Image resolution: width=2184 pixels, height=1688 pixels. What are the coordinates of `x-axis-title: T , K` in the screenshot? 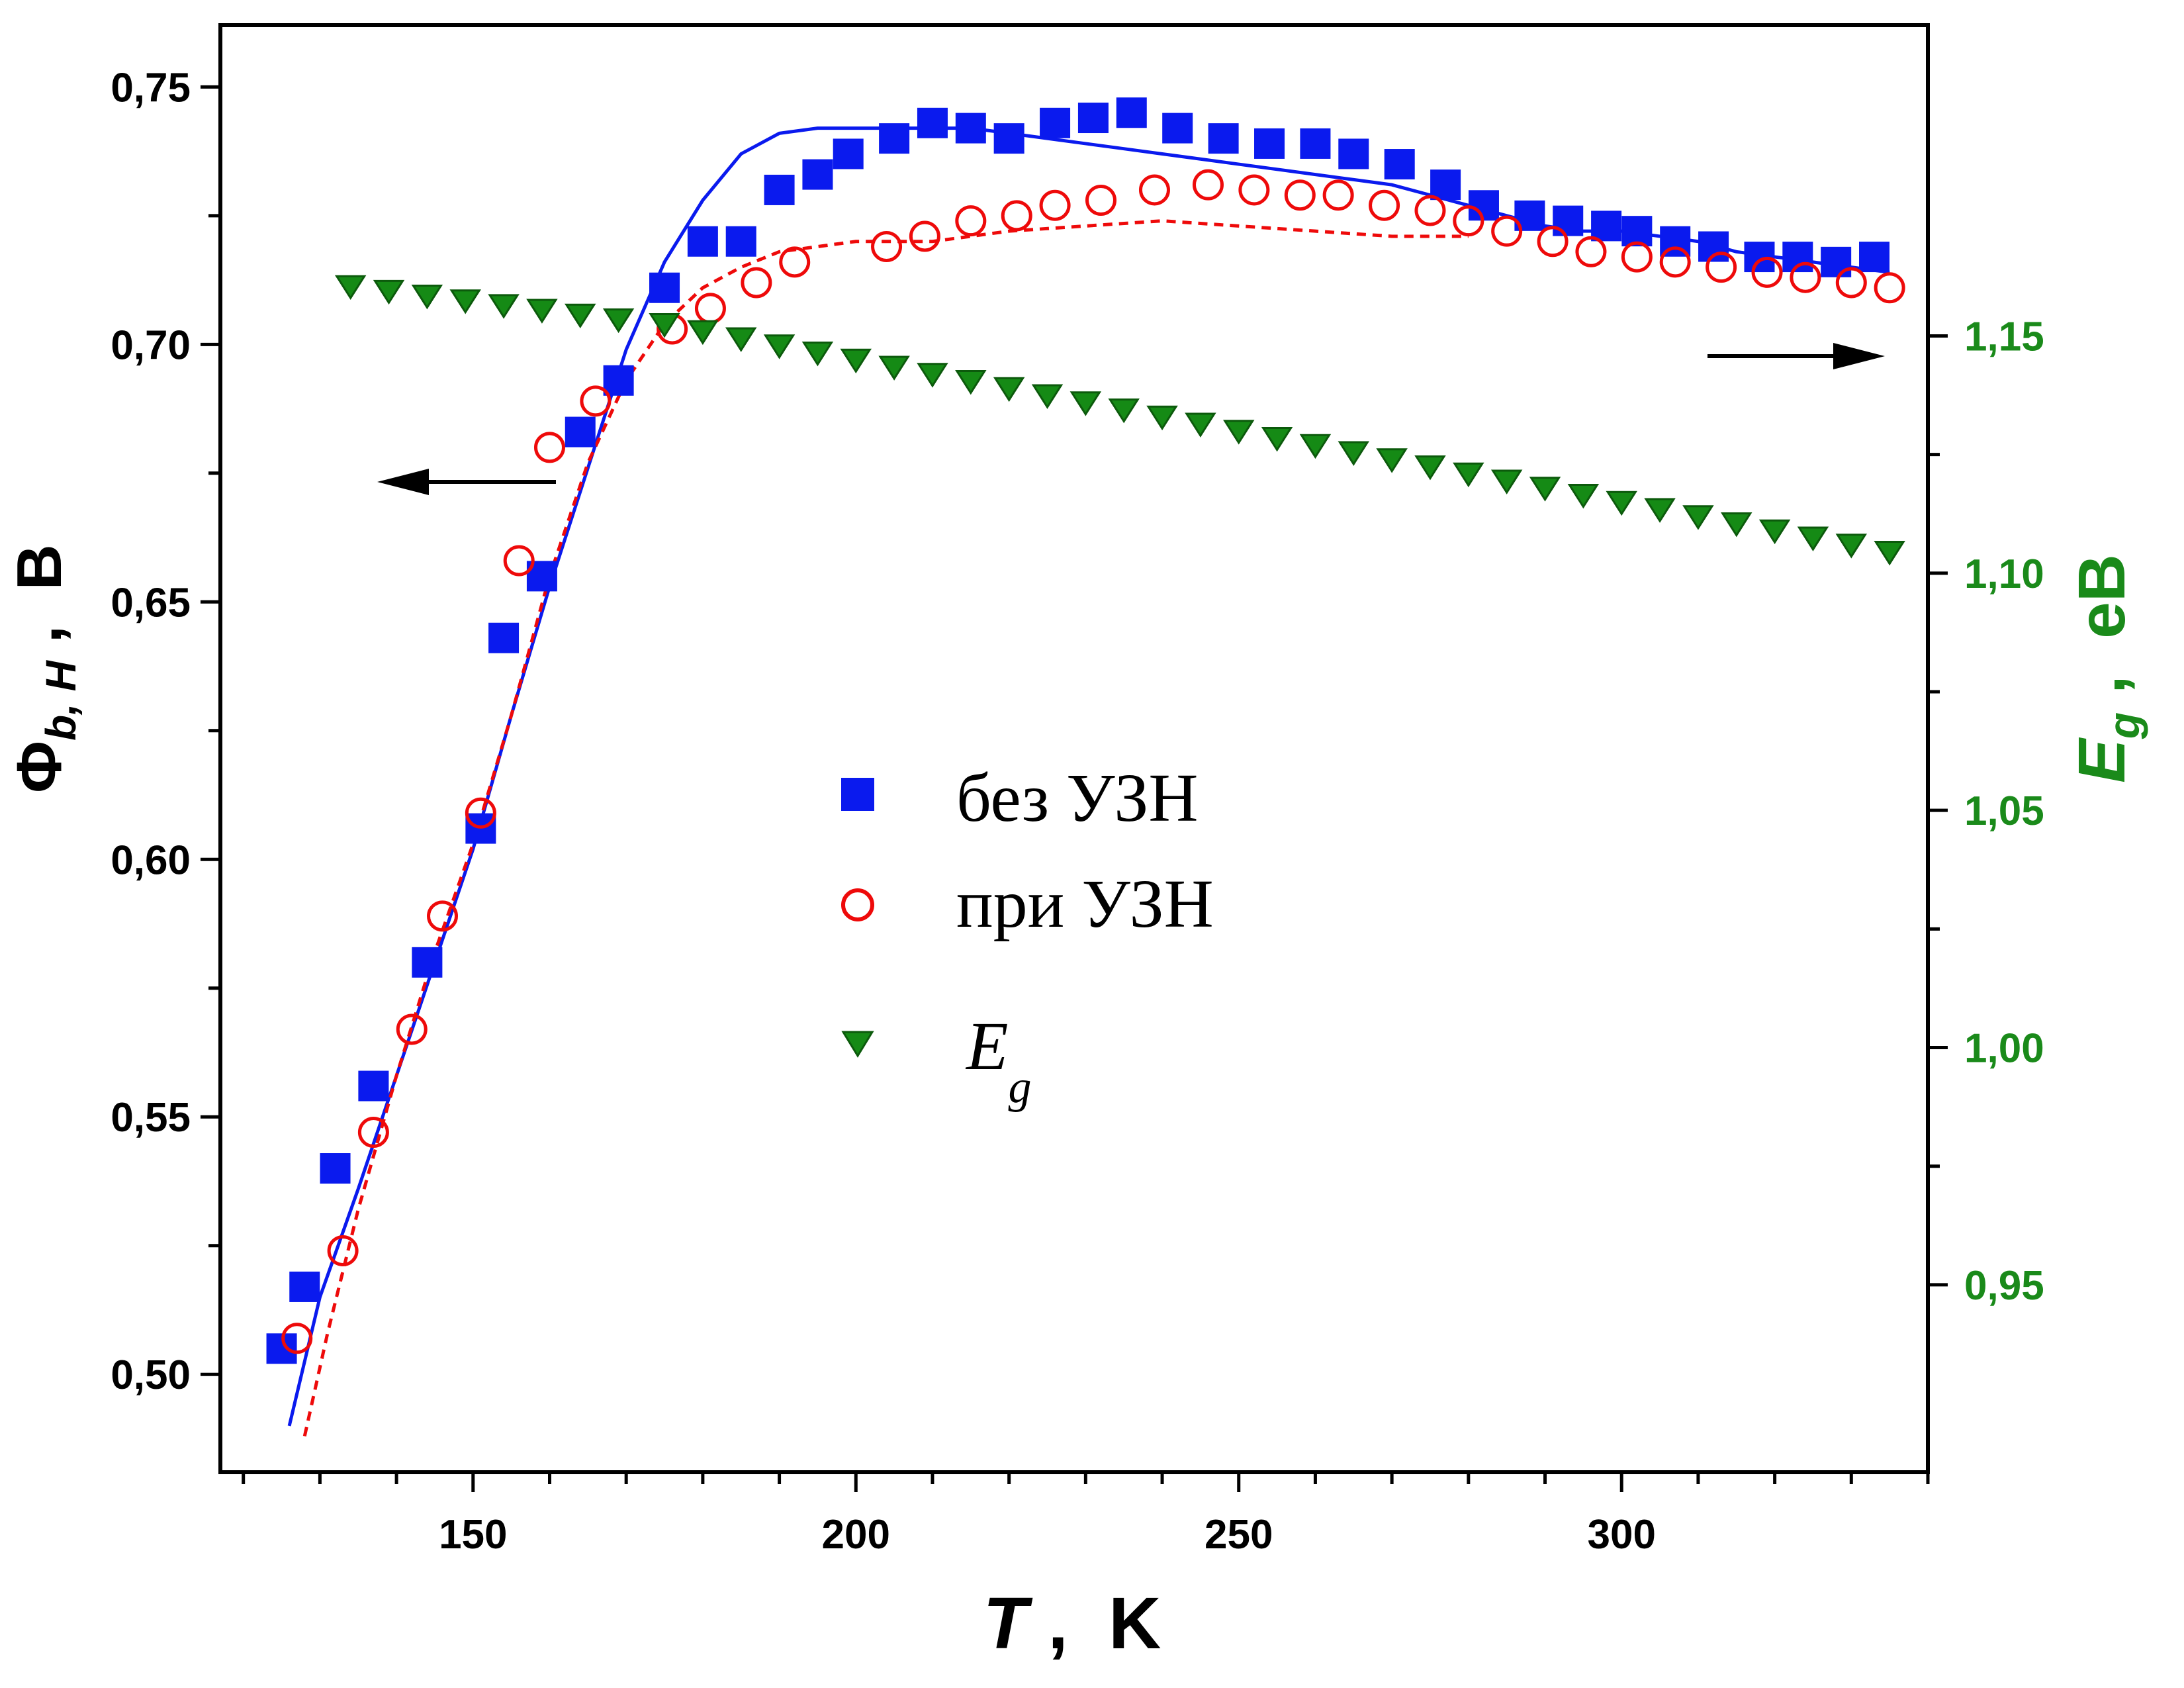 It's located at (1072, 1623).